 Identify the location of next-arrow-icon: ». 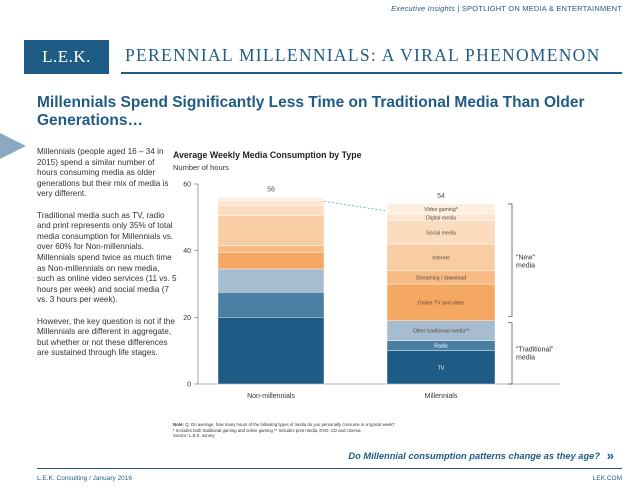
(610, 455).